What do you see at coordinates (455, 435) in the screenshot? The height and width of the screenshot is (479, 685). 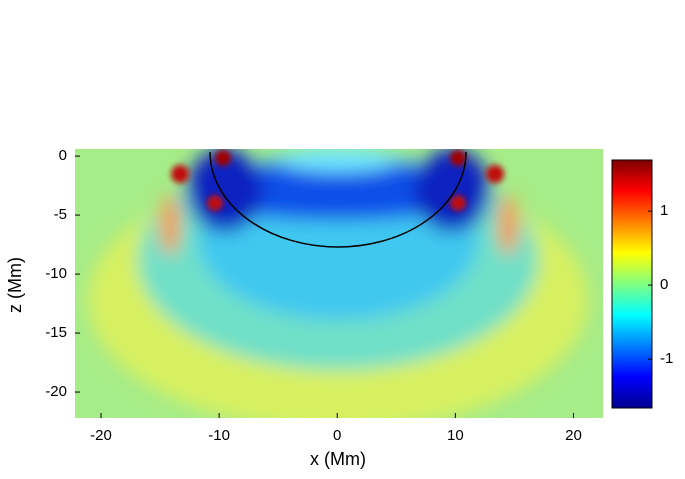 I see `x-tick-label: 10` at bounding box center [455, 435].